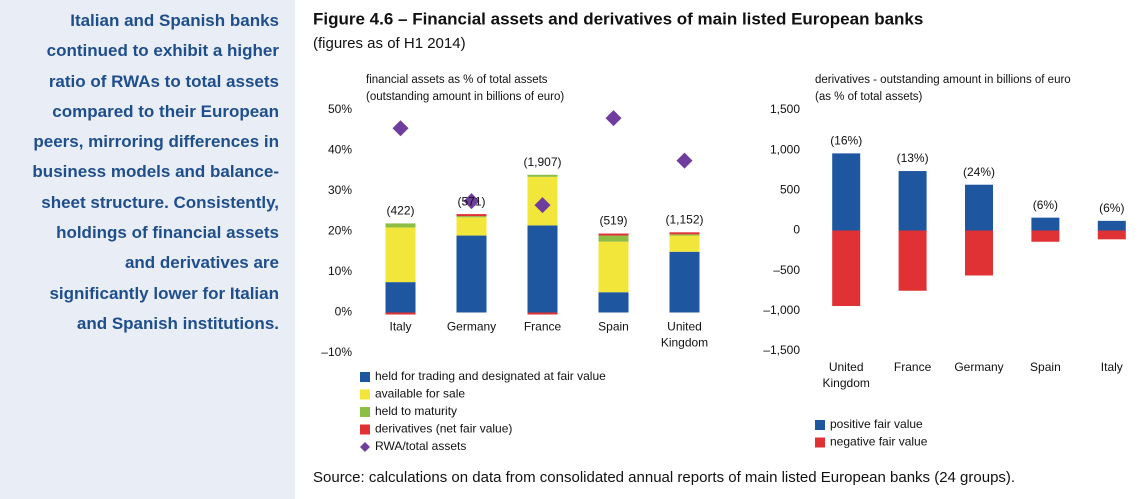 The image size is (1145, 499). Describe the element at coordinates (684, 219) in the screenshot. I see `bar-total-label: (1,152)` at that location.